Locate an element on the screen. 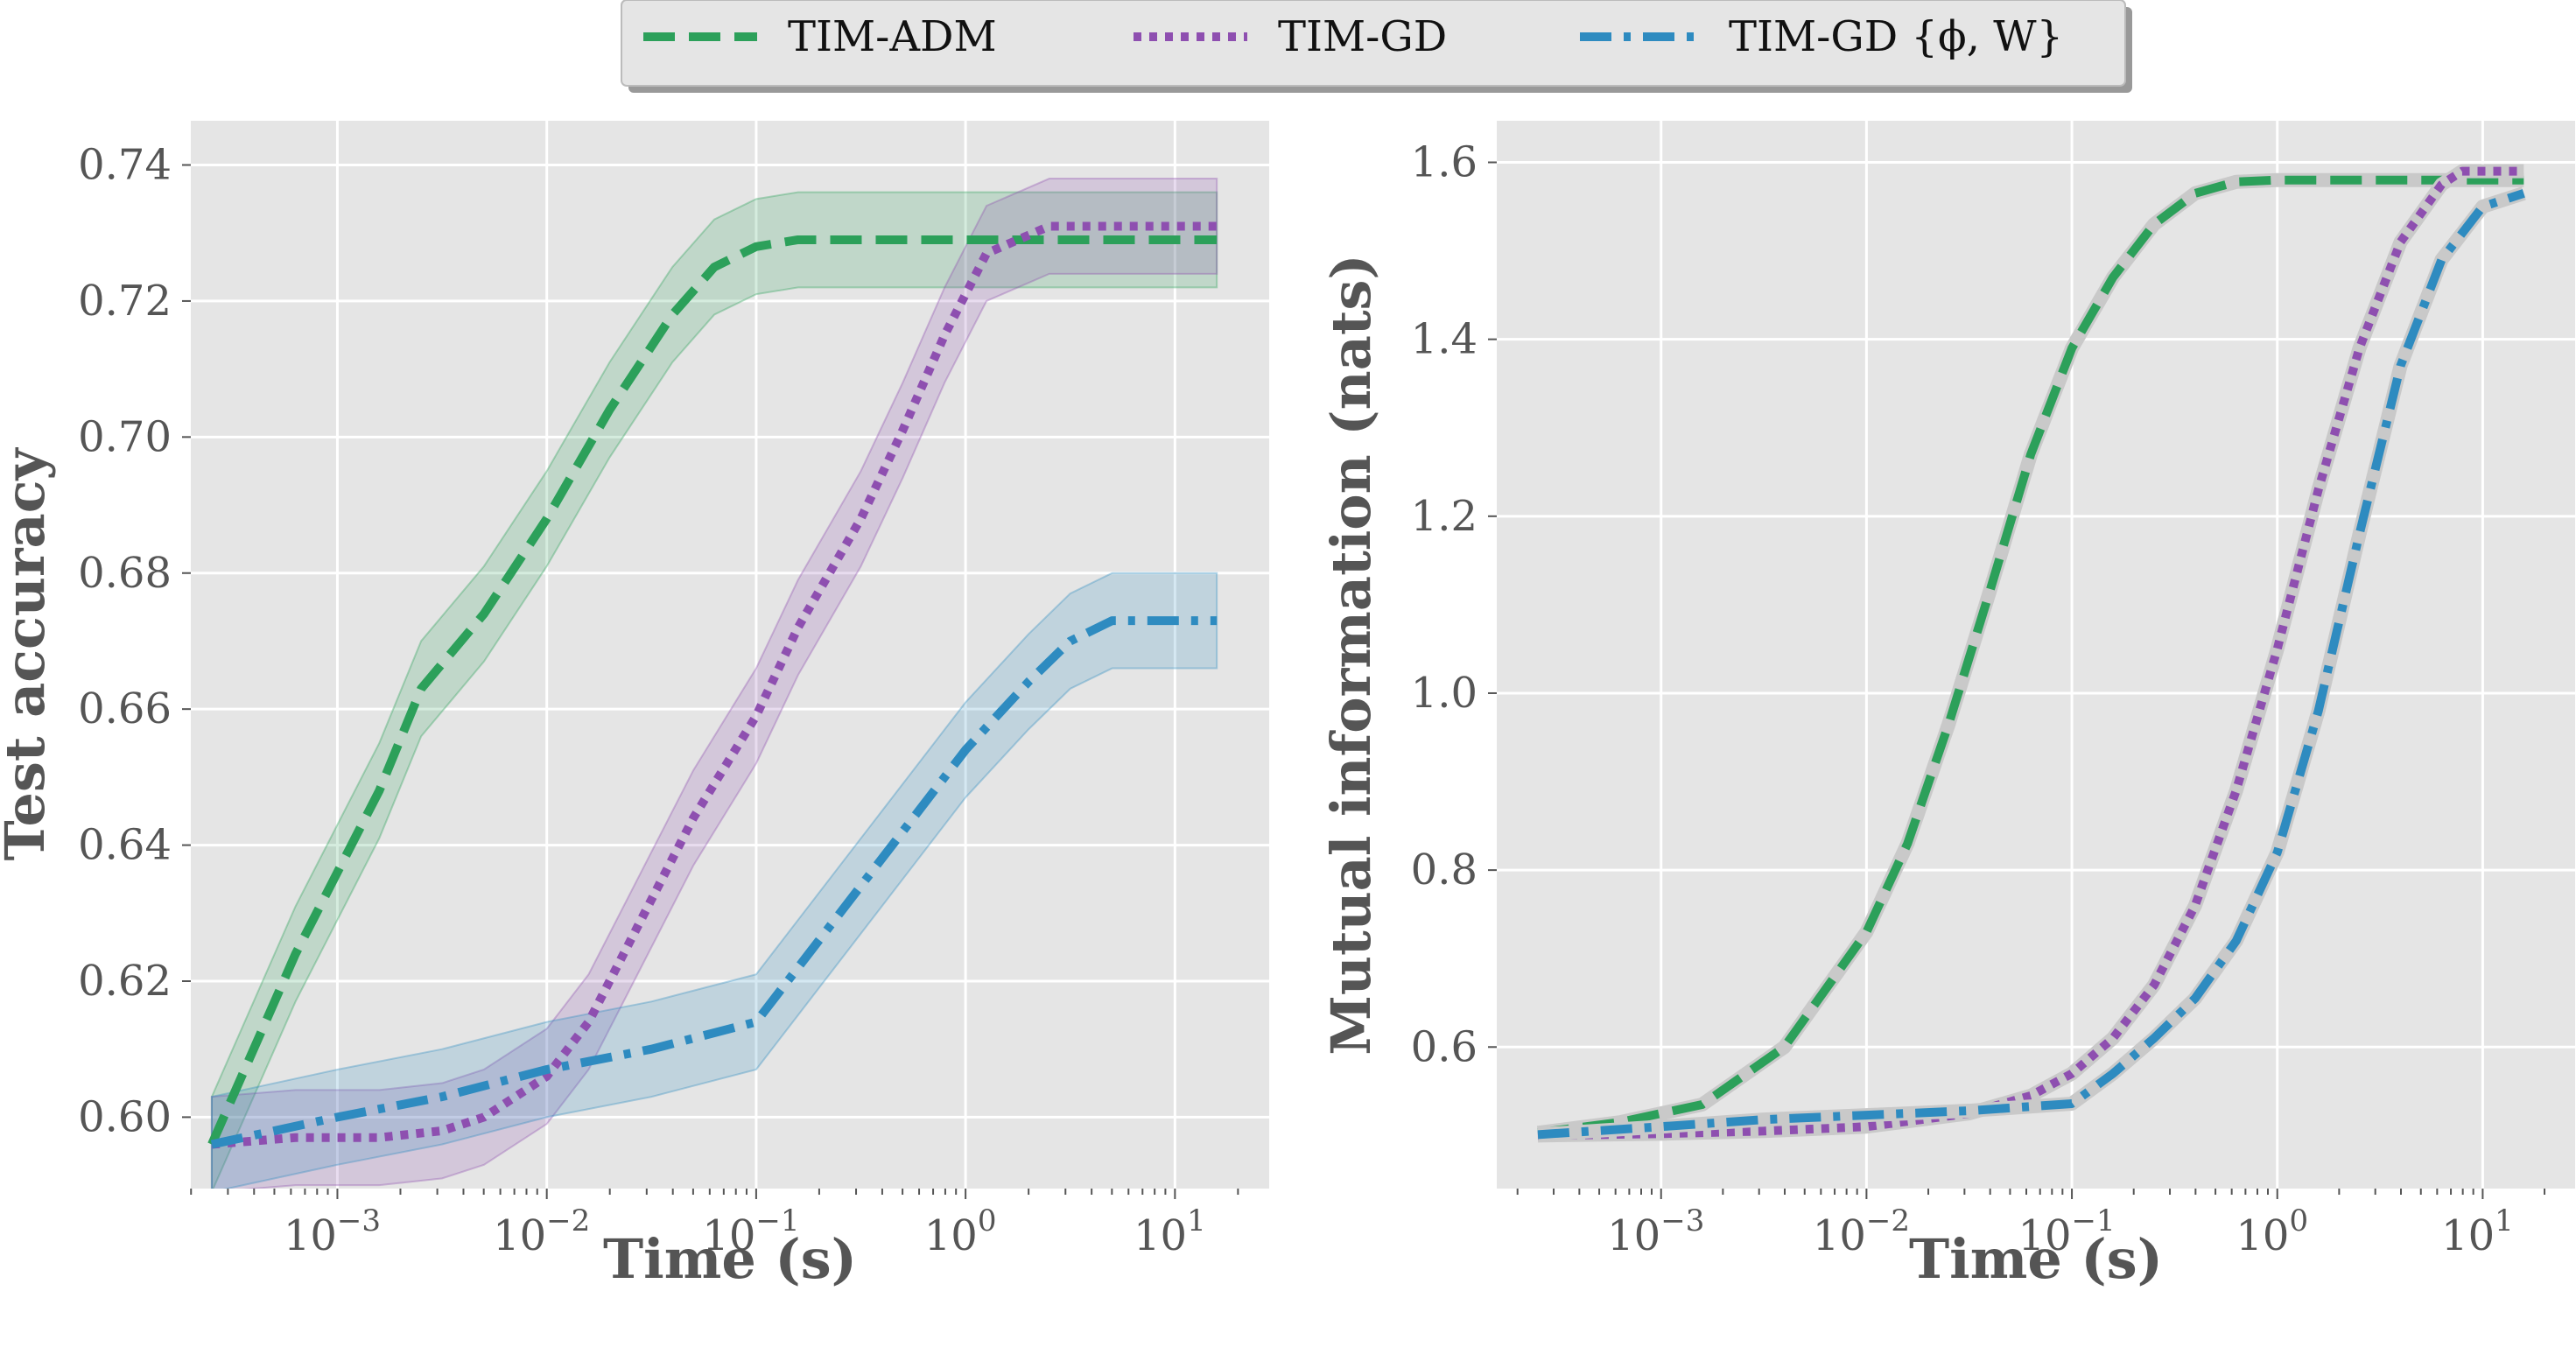 This screenshot has width=2576, height=1347. legend-entry-tim-gd-phi-w: TIM-GD {ϕ, W} is located at coordinates (1821, 36).